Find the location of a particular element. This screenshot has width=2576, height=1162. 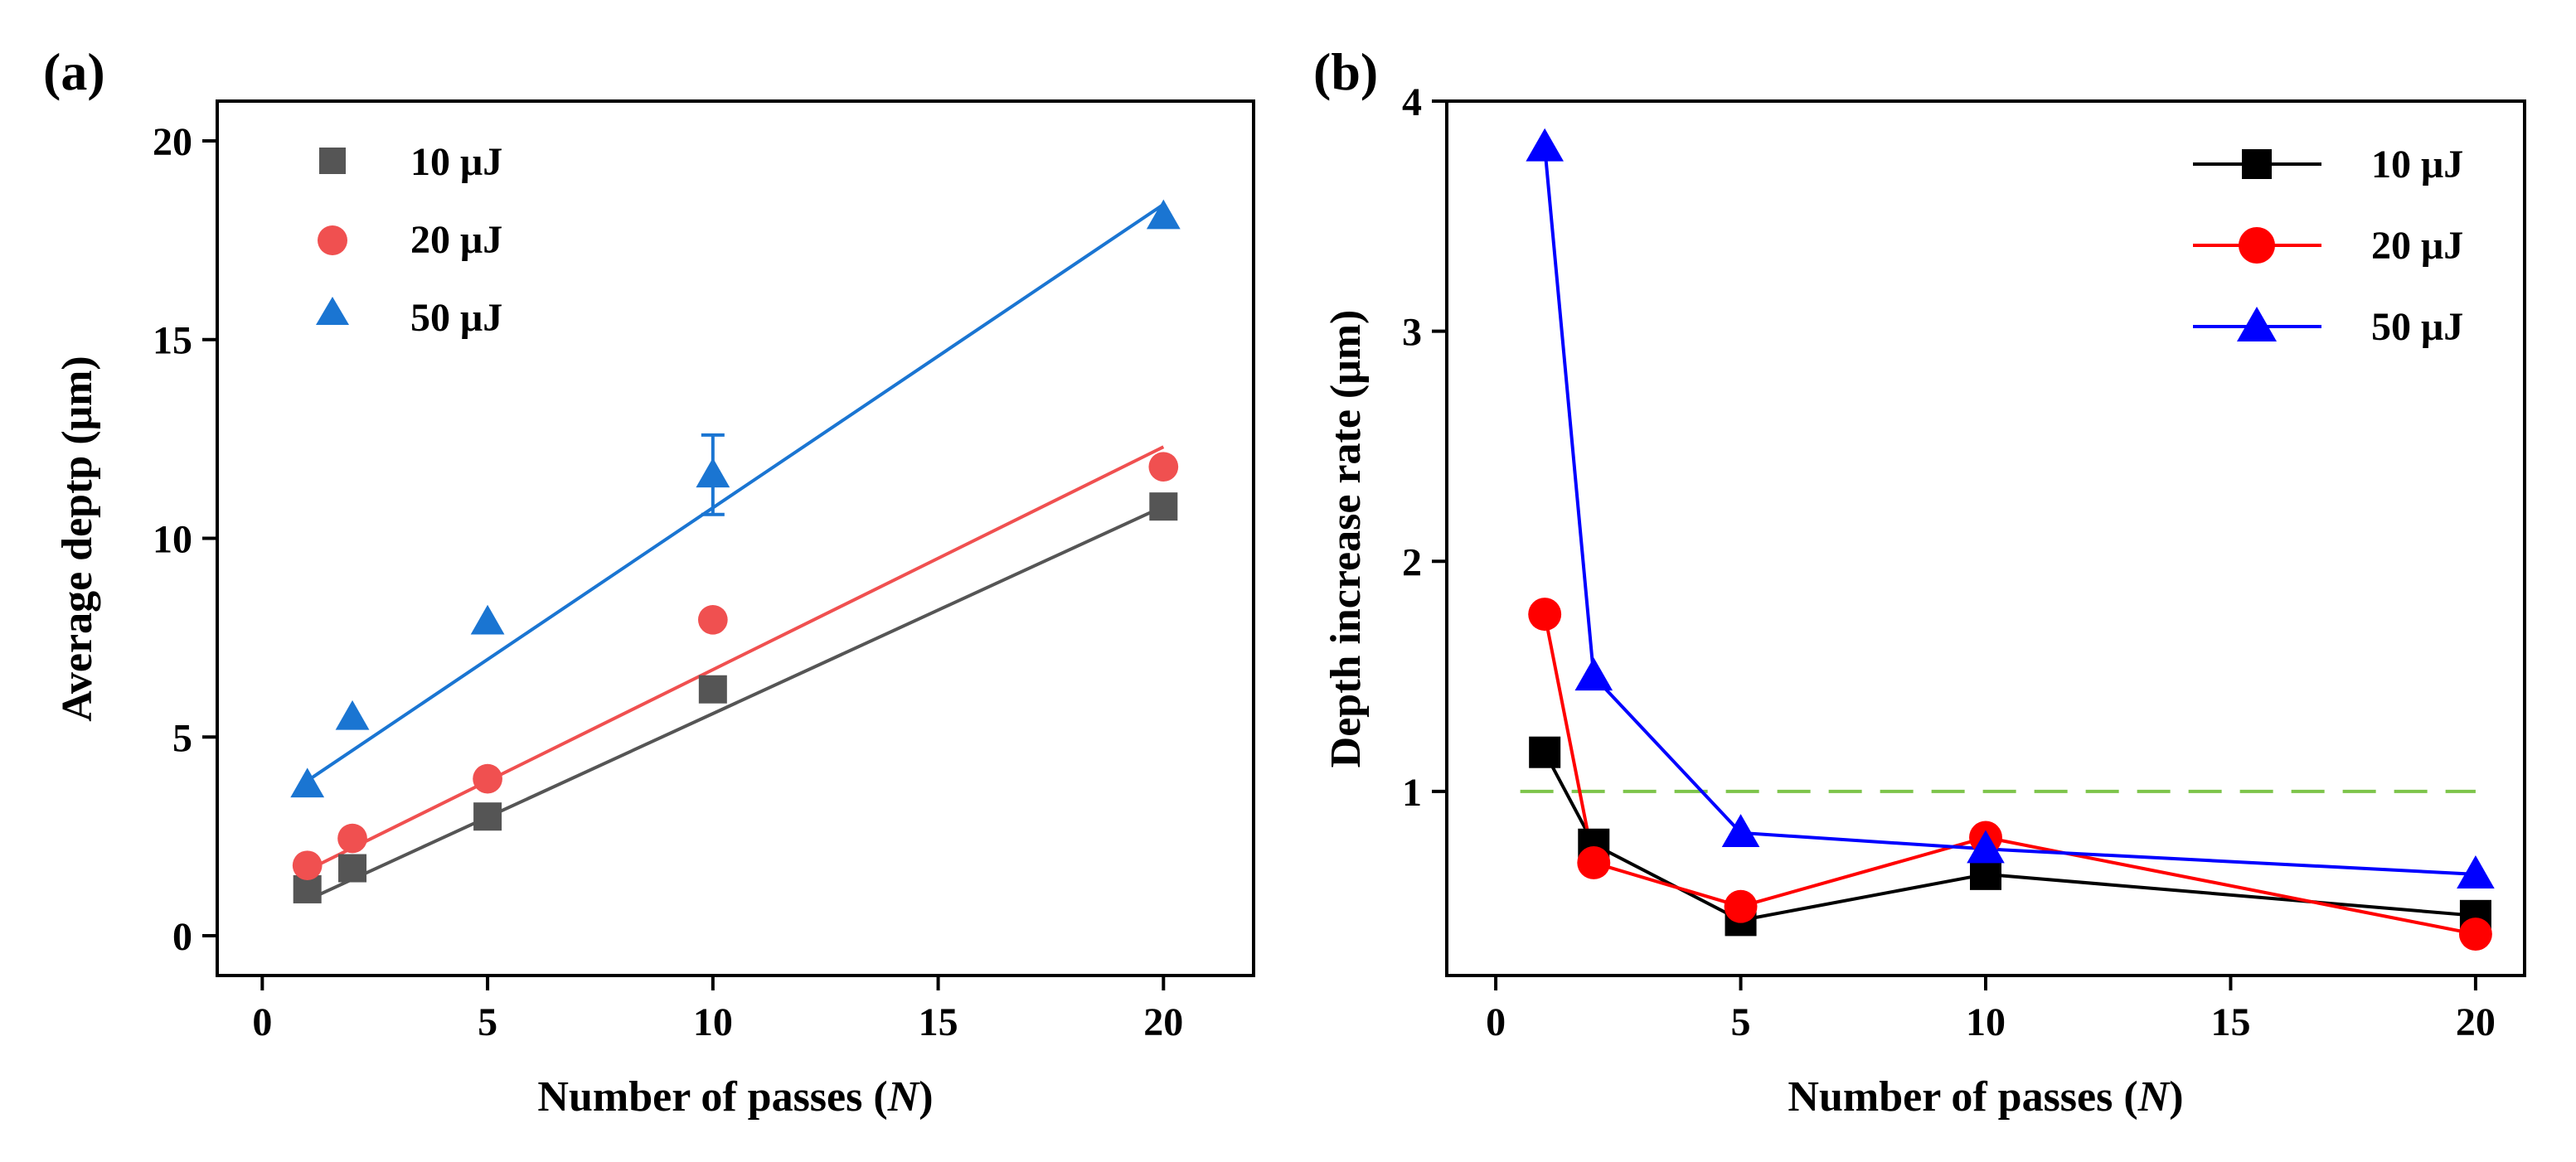

fit-line-20uj is located at coordinates (735, 658).